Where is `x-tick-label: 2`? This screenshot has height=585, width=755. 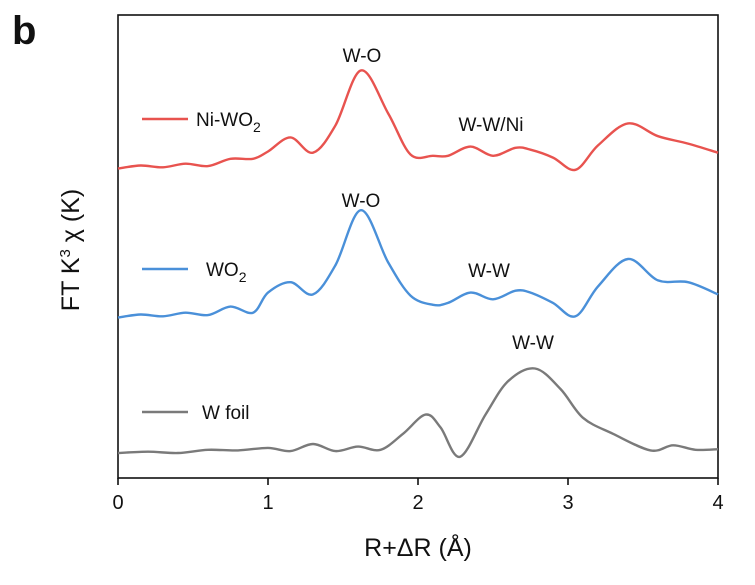
x-tick-label: 2 is located at coordinates (417, 503).